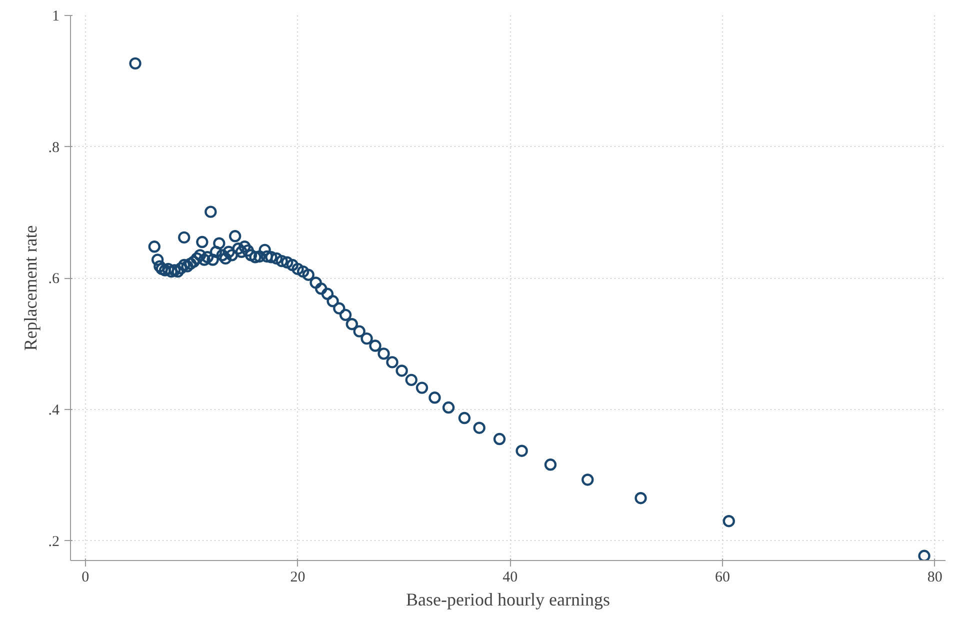 This screenshot has width=966, height=627. What do you see at coordinates (54, 279) in the screenshot?
I see `y-tick-label: .6` at bounding box center [54, 279].